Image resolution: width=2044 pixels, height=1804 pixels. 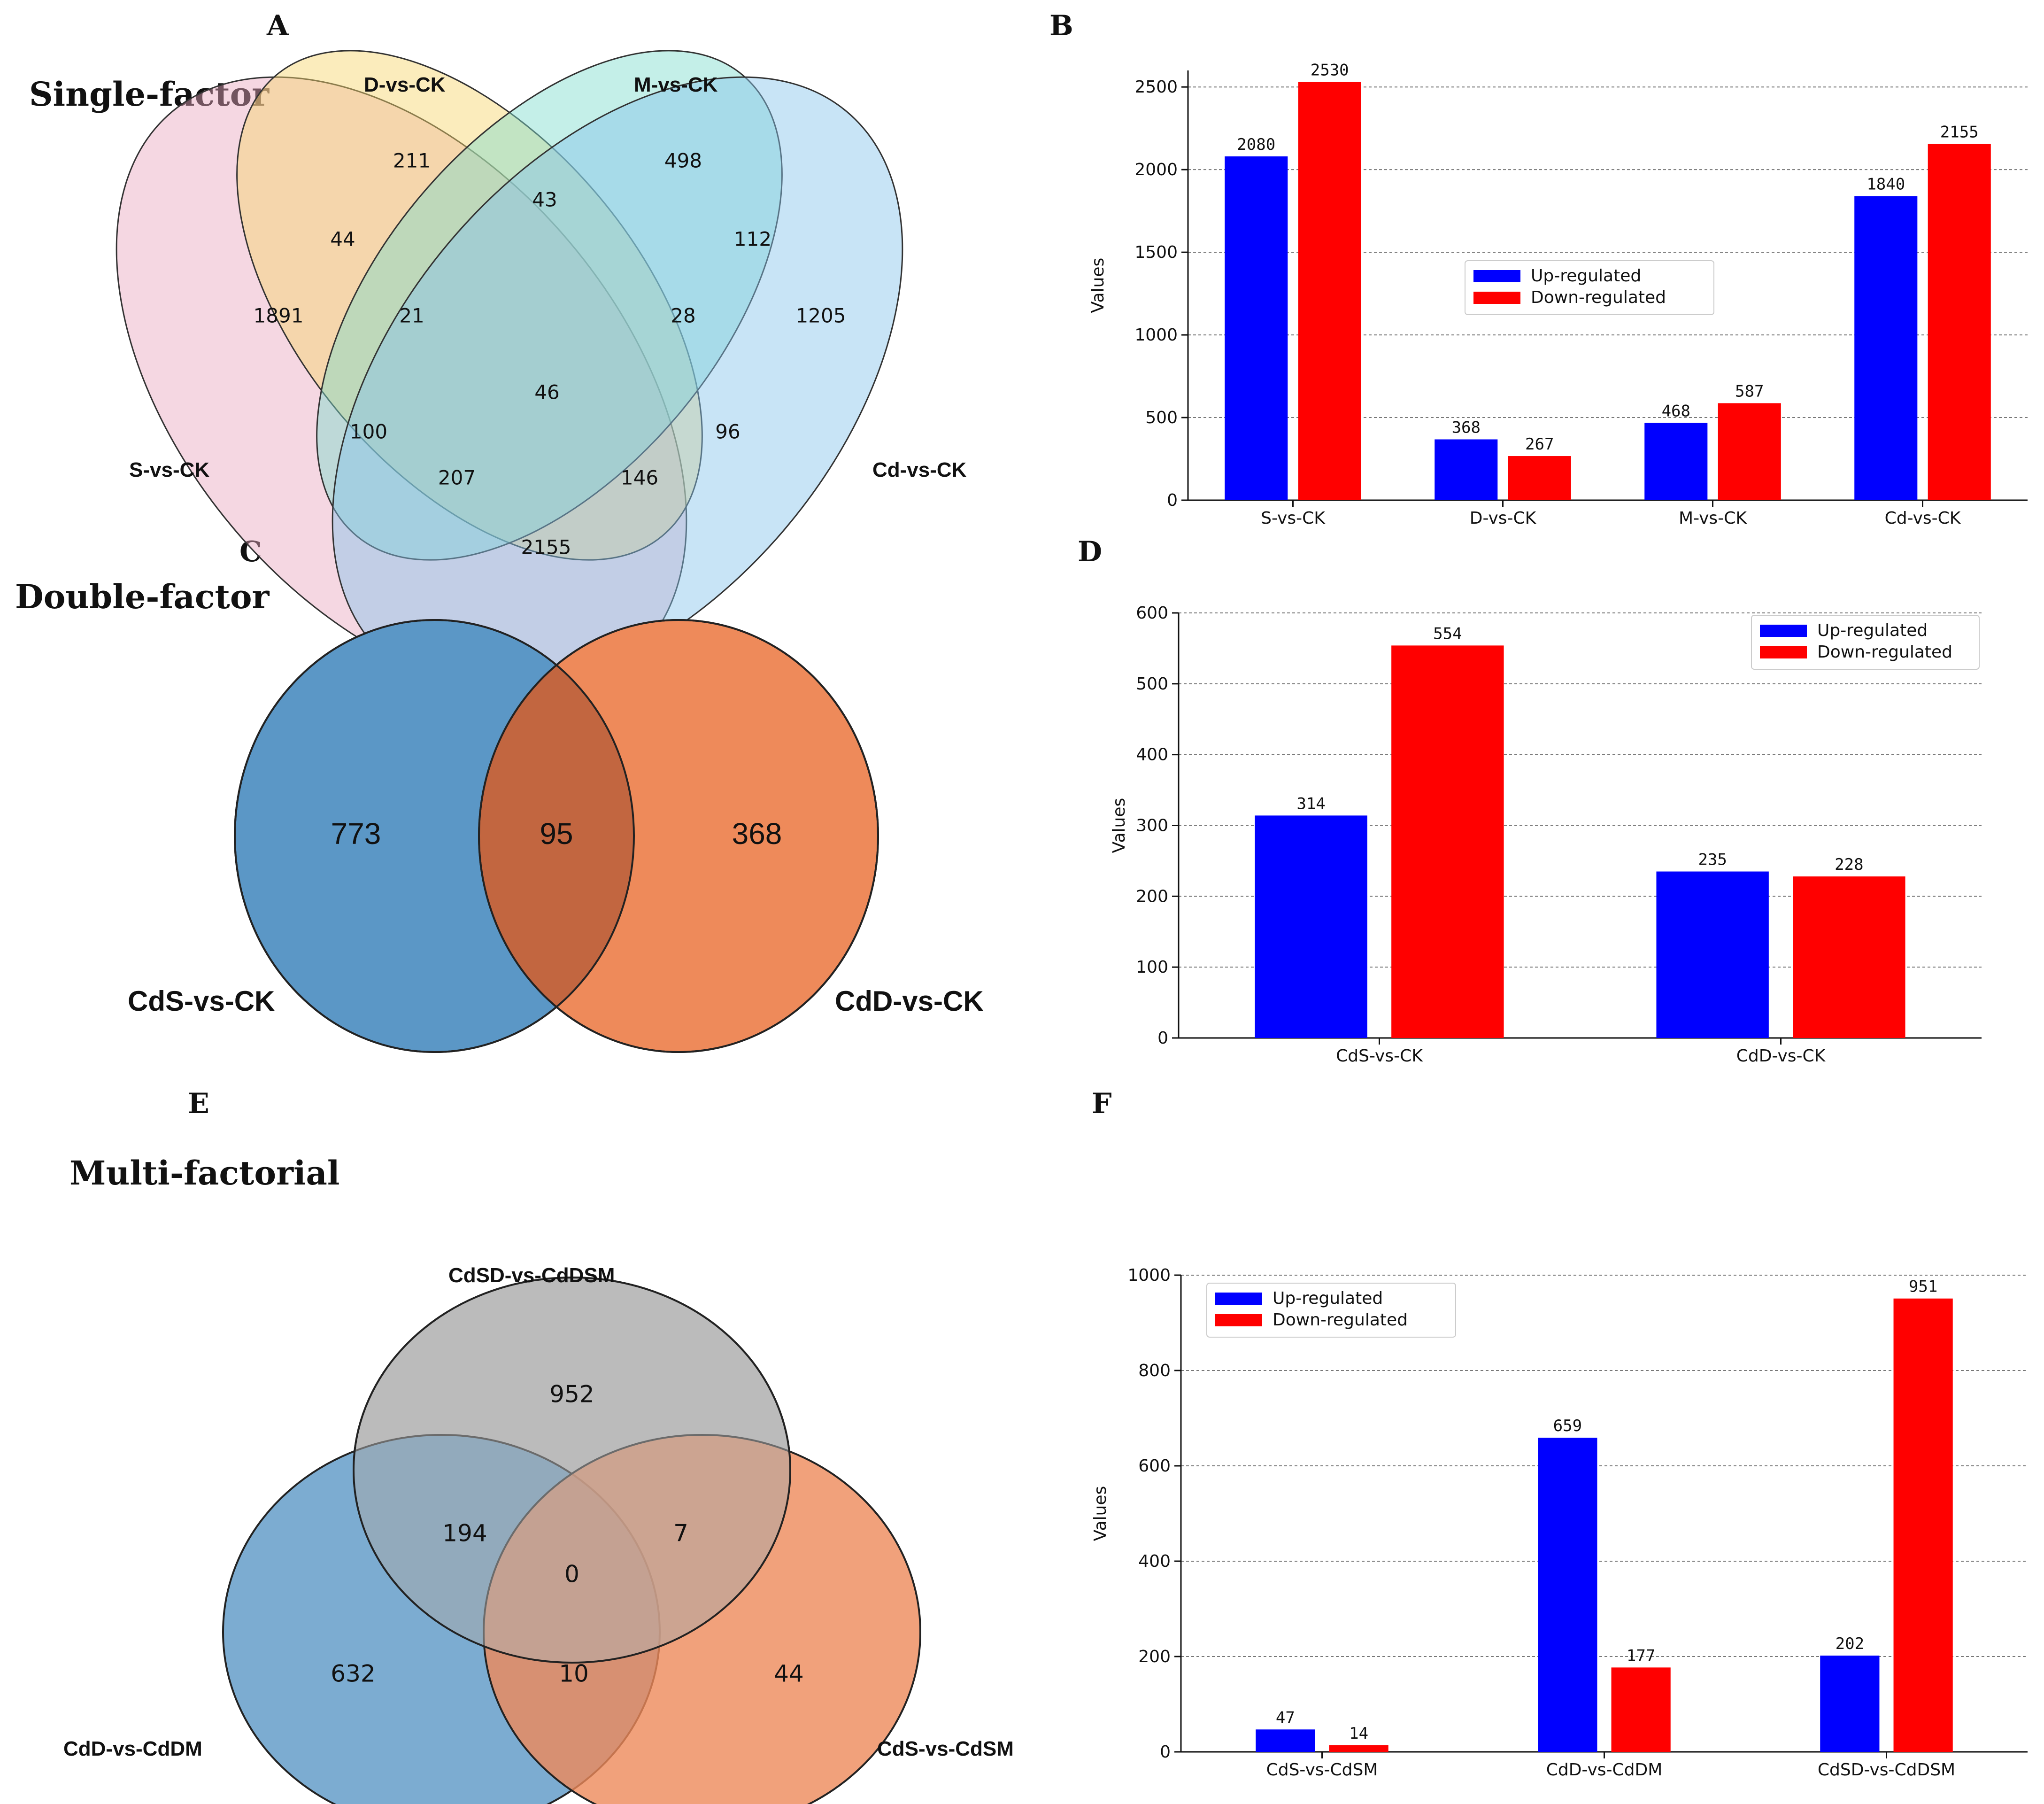 I want to click on data-label: 951, so click(x=1923, y=1287).